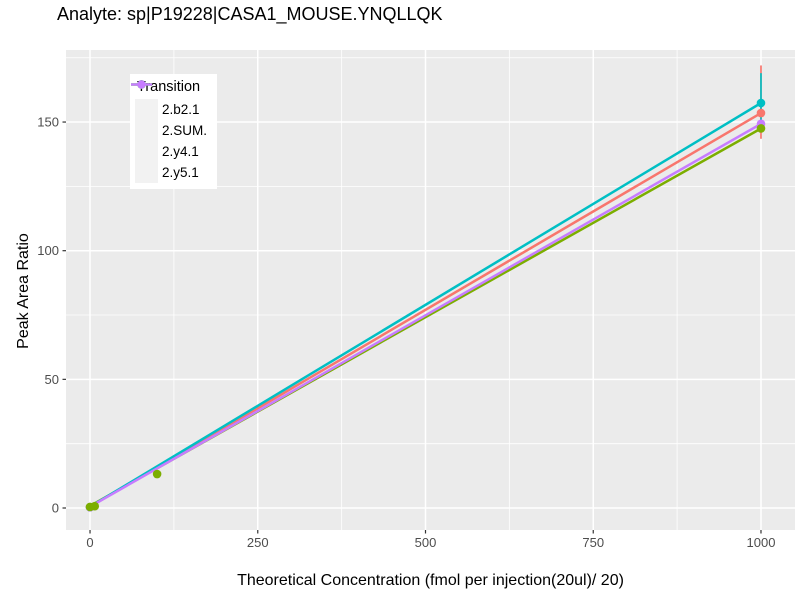  I want to click on plot-title: Analyte: sp|P19228|CASA1_MOUSE.YNQLLQK, so click(250, 14).